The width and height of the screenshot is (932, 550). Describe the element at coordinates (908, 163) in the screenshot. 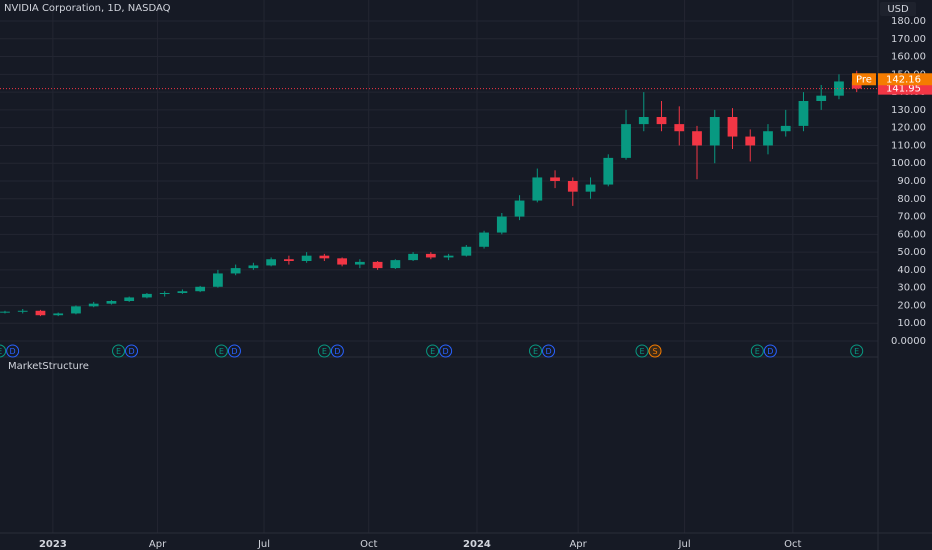

I see `y-tick-label: 100.00` at that location.